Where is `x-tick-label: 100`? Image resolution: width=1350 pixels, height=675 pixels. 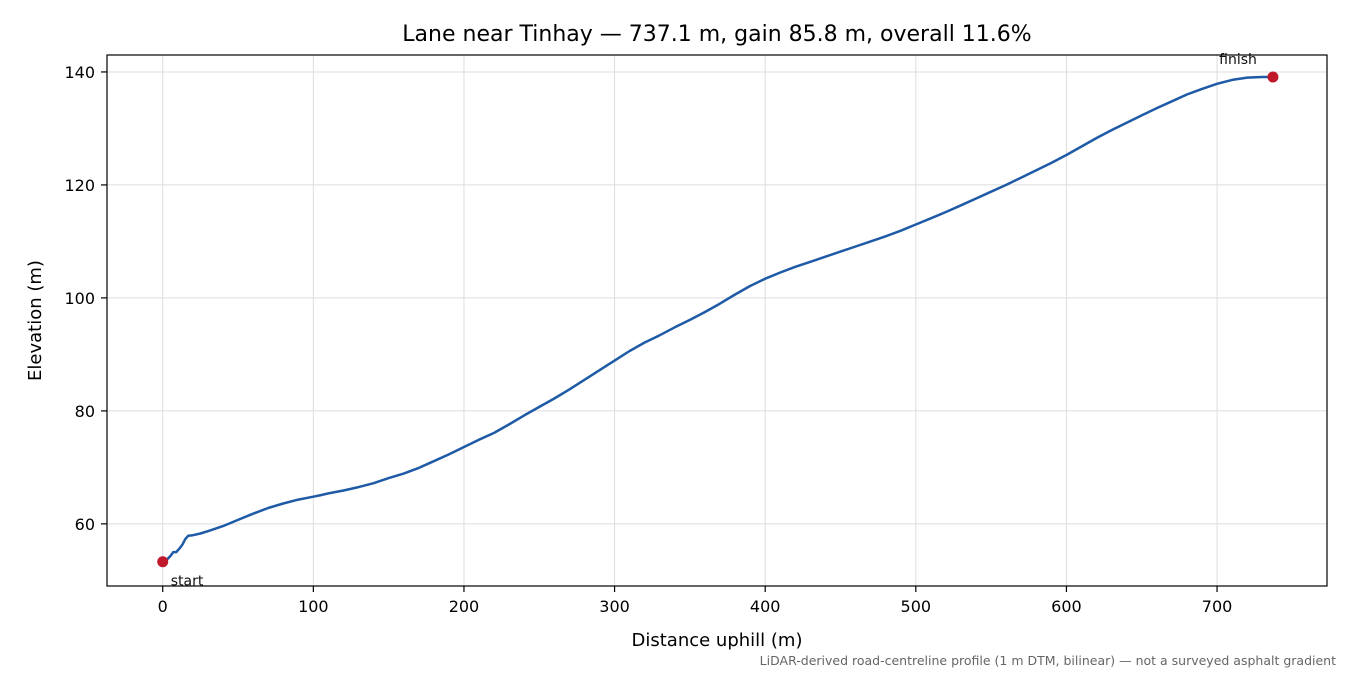
x-tick-label: 100 is located at coordinates (313, 606).